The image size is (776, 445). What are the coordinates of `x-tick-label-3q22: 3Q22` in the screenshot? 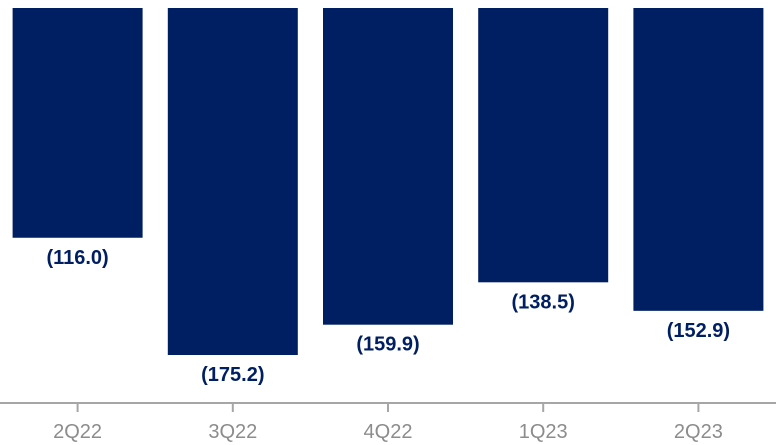 It's located at (232, 432).